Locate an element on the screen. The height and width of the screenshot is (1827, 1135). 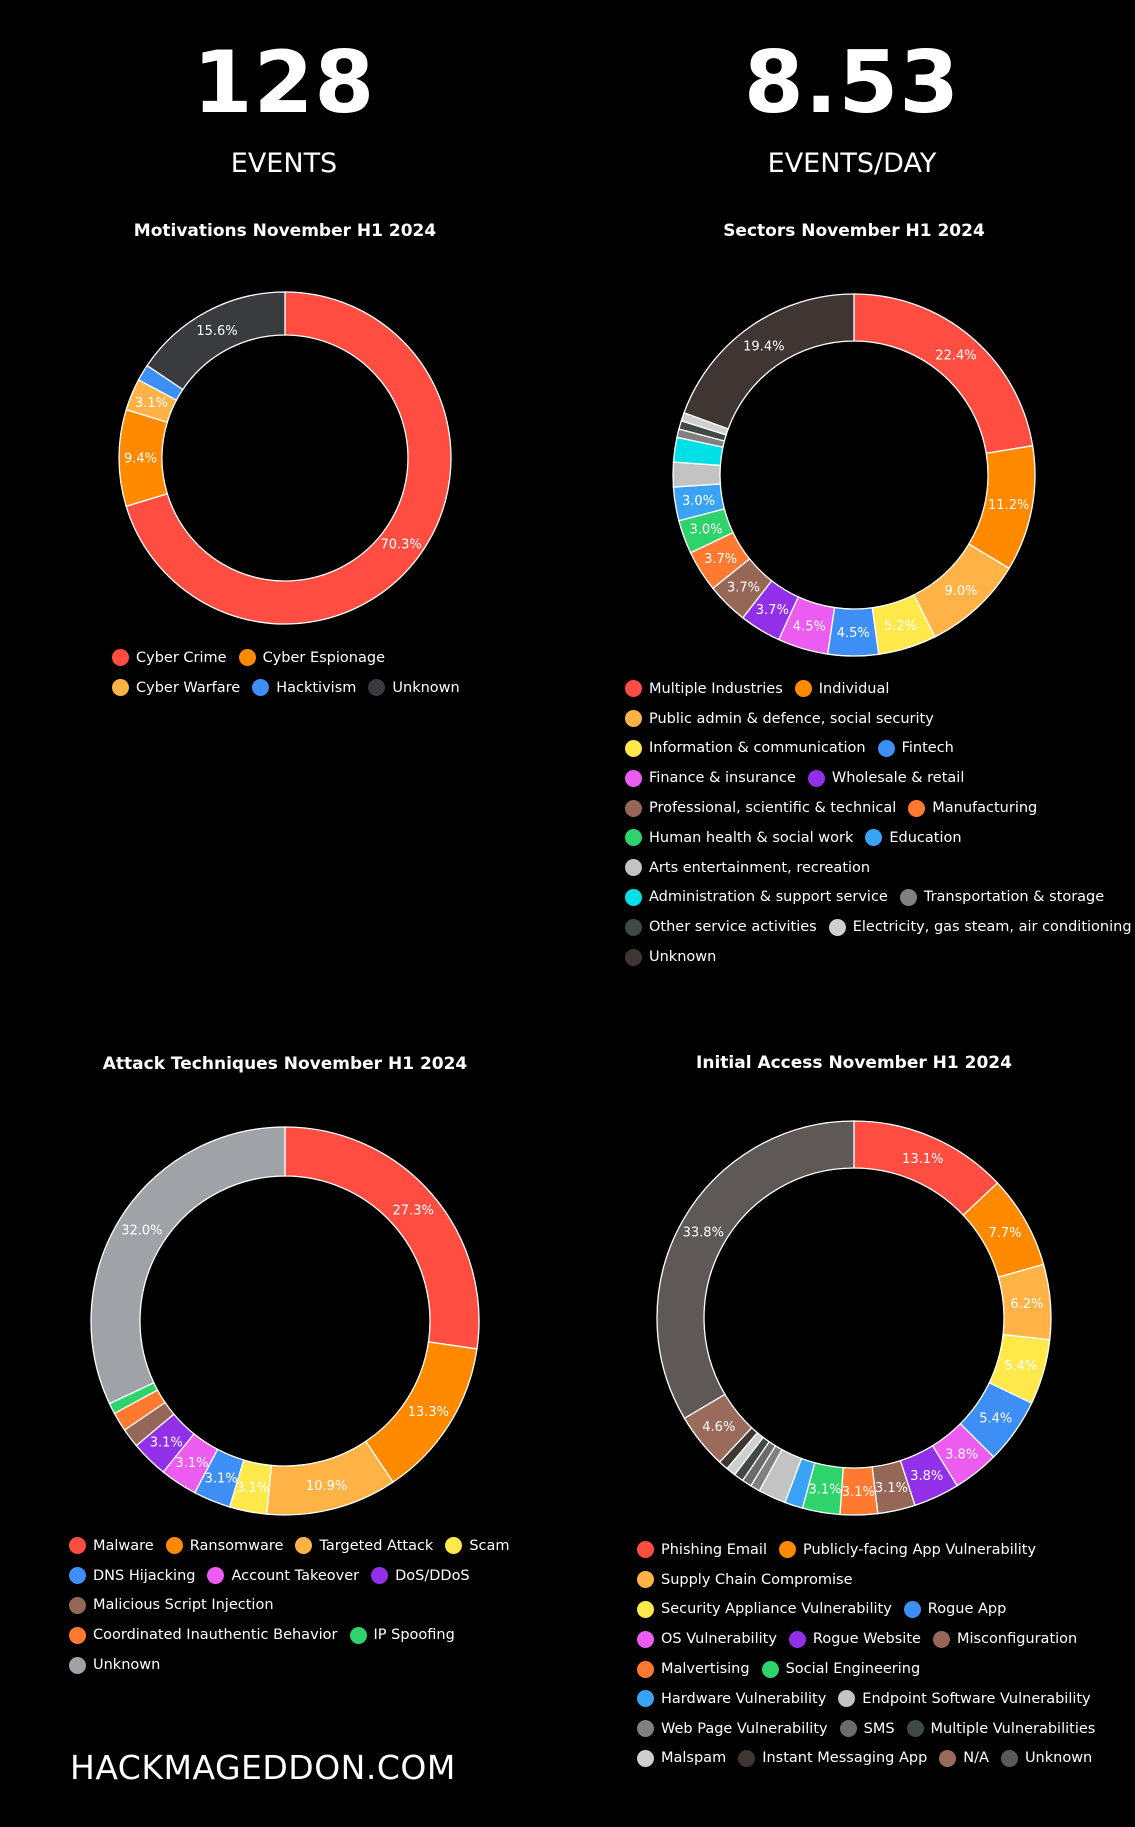
legend-item-instant-messaging-app: Instant Messaging App is located at coordinates (833, 1758).